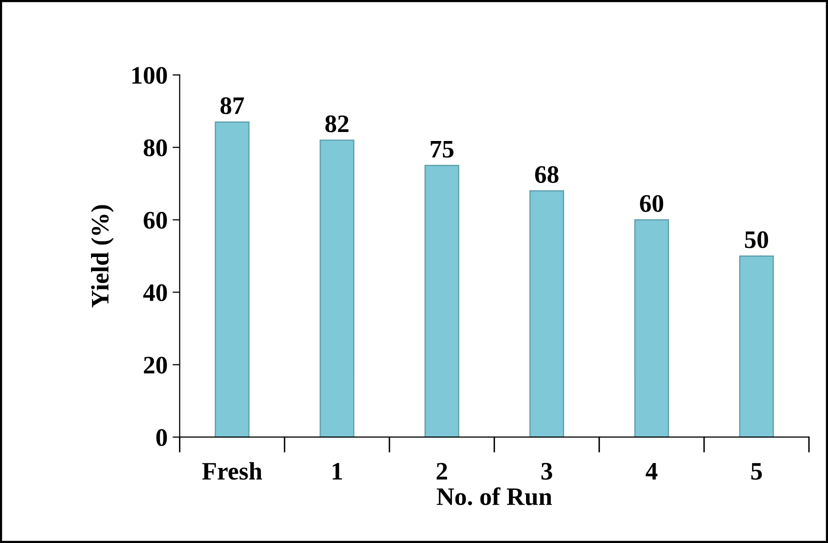 This screenshot has width=828, height=543. I want to click on x-tick-label: 1, so click(337, 471).